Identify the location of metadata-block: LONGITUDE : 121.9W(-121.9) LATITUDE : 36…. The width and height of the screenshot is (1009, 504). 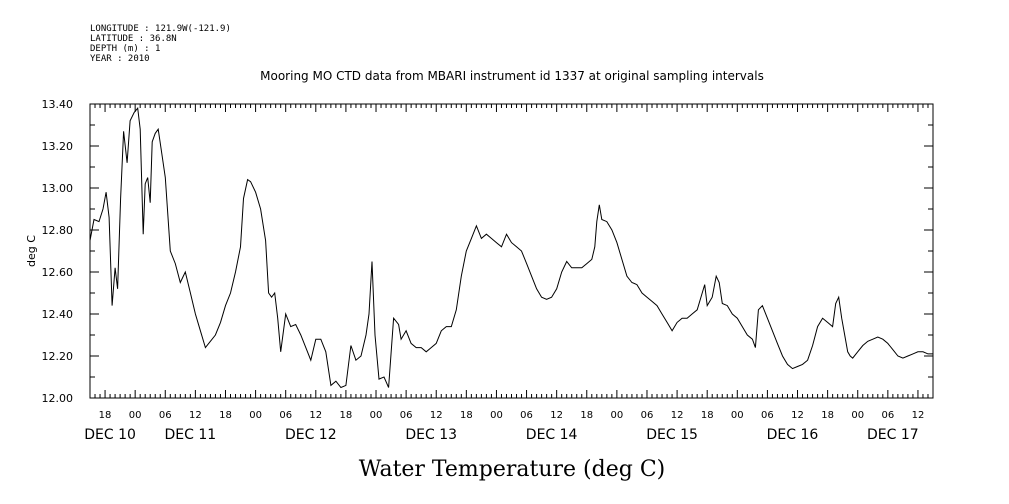
(160, 44).